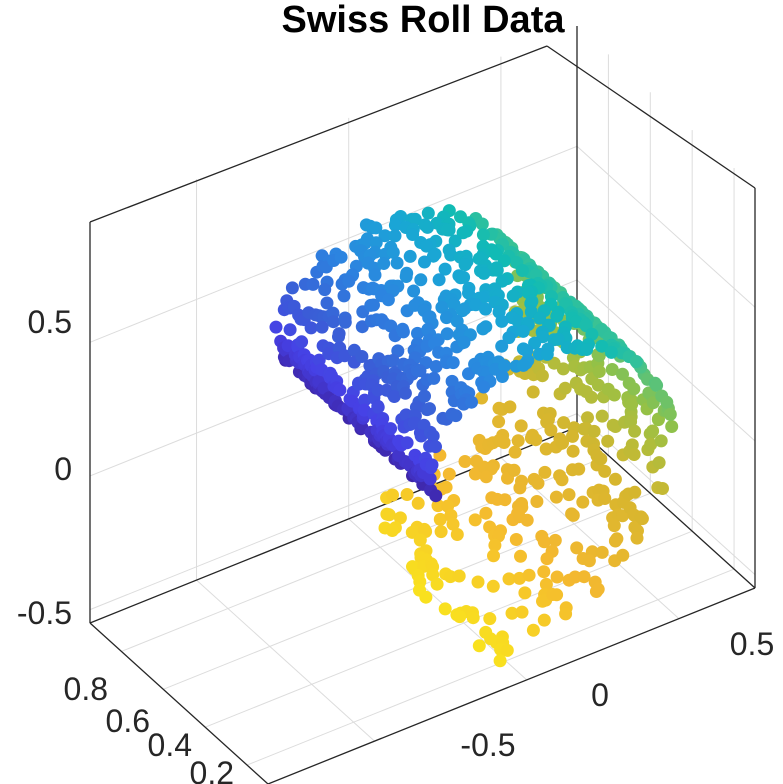 This screenshot has height=784, width=783. What do you see at coordinates (487, 745) in the screenshot?
I see `x-tick-label: -0.5` at bounding box center [487, 745].